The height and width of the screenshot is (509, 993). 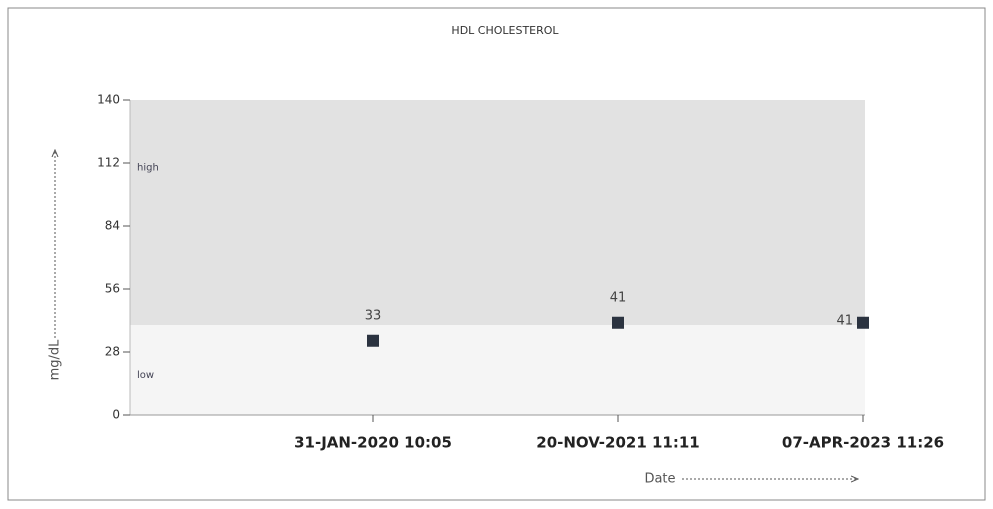 What do you see at coordinates (617, 443) in the screenshot?
I see `x-tick-label: 20-NOV-2021 11:11` at bounding box center [617, 443].